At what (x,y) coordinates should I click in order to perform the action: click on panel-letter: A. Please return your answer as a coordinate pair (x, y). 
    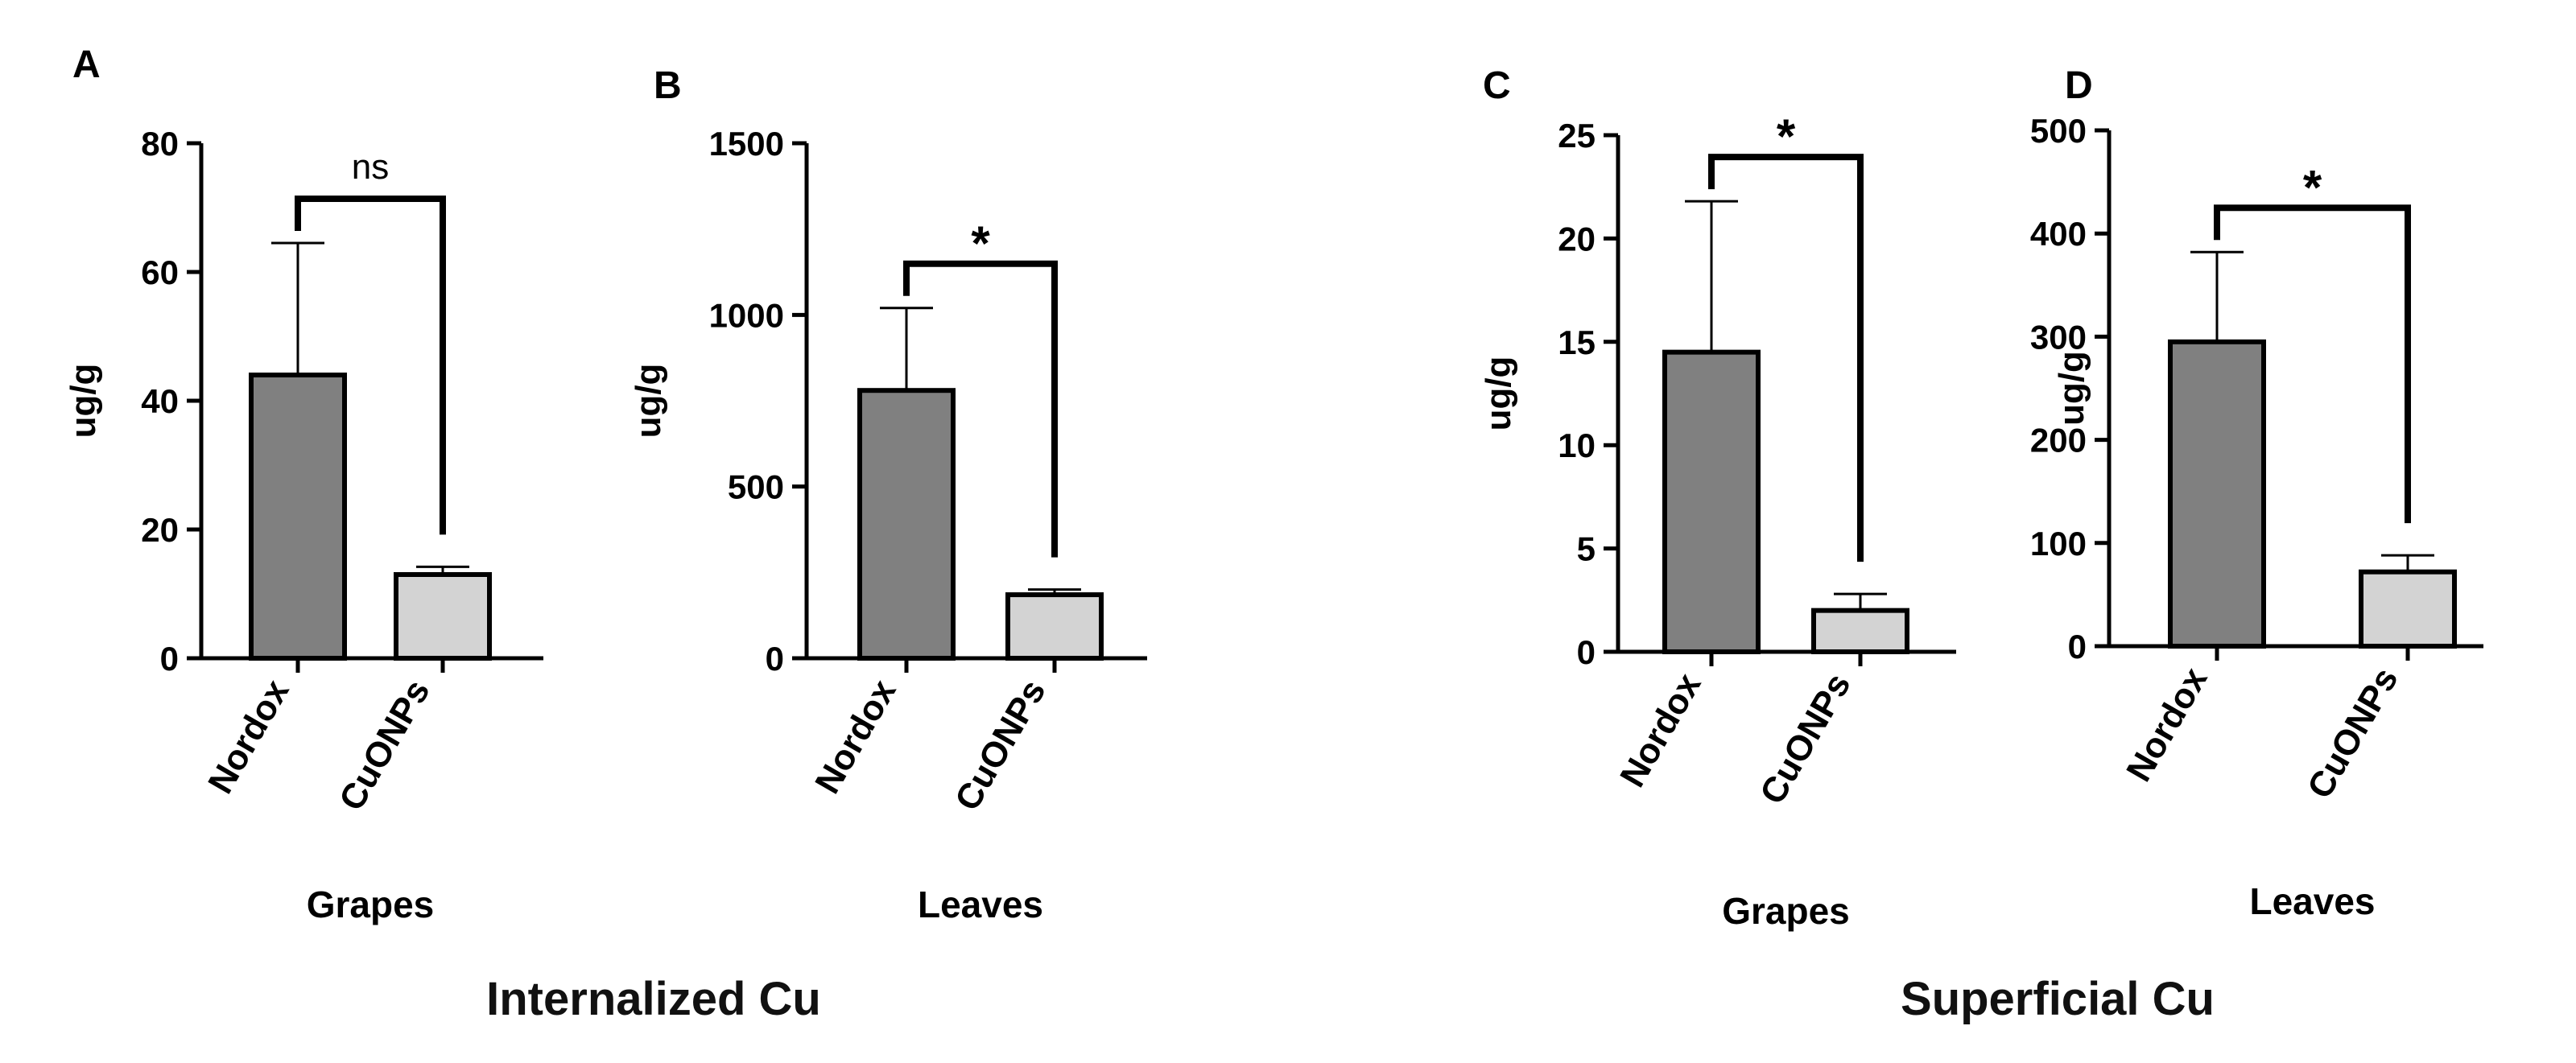
    Looking at the image, I should click on (86, 64).